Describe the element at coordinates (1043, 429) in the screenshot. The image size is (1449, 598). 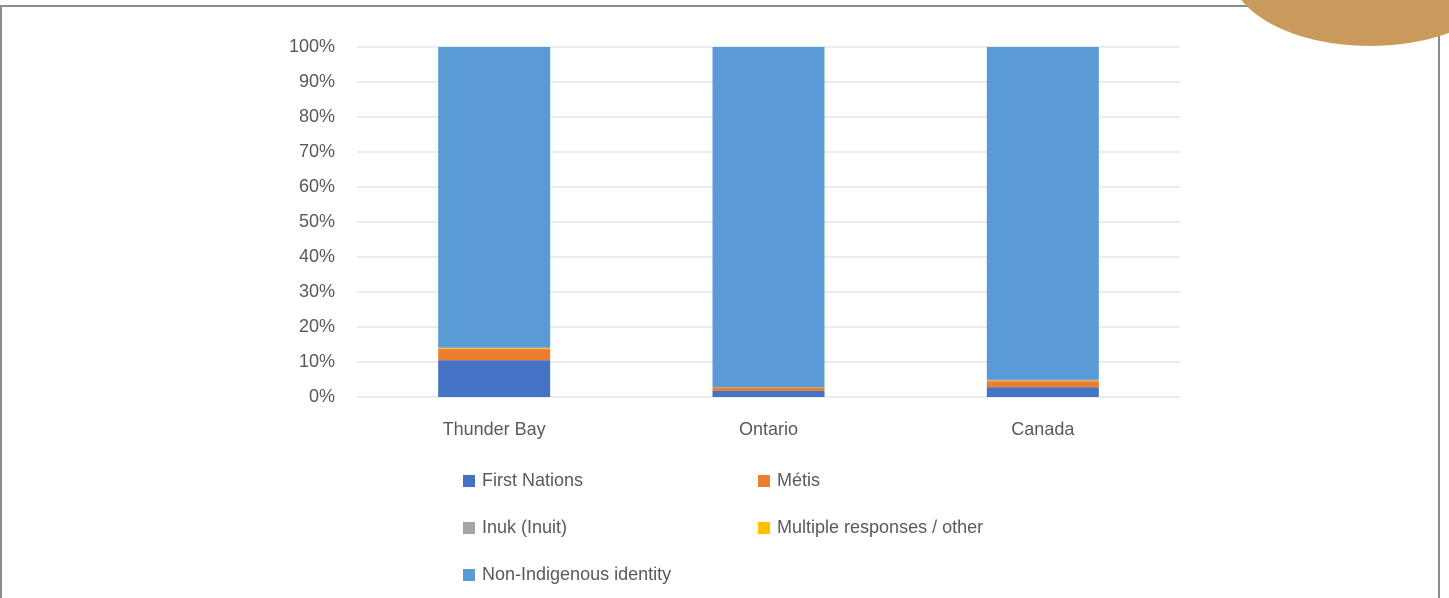
I see `x-tick-label: Canada` at that location.